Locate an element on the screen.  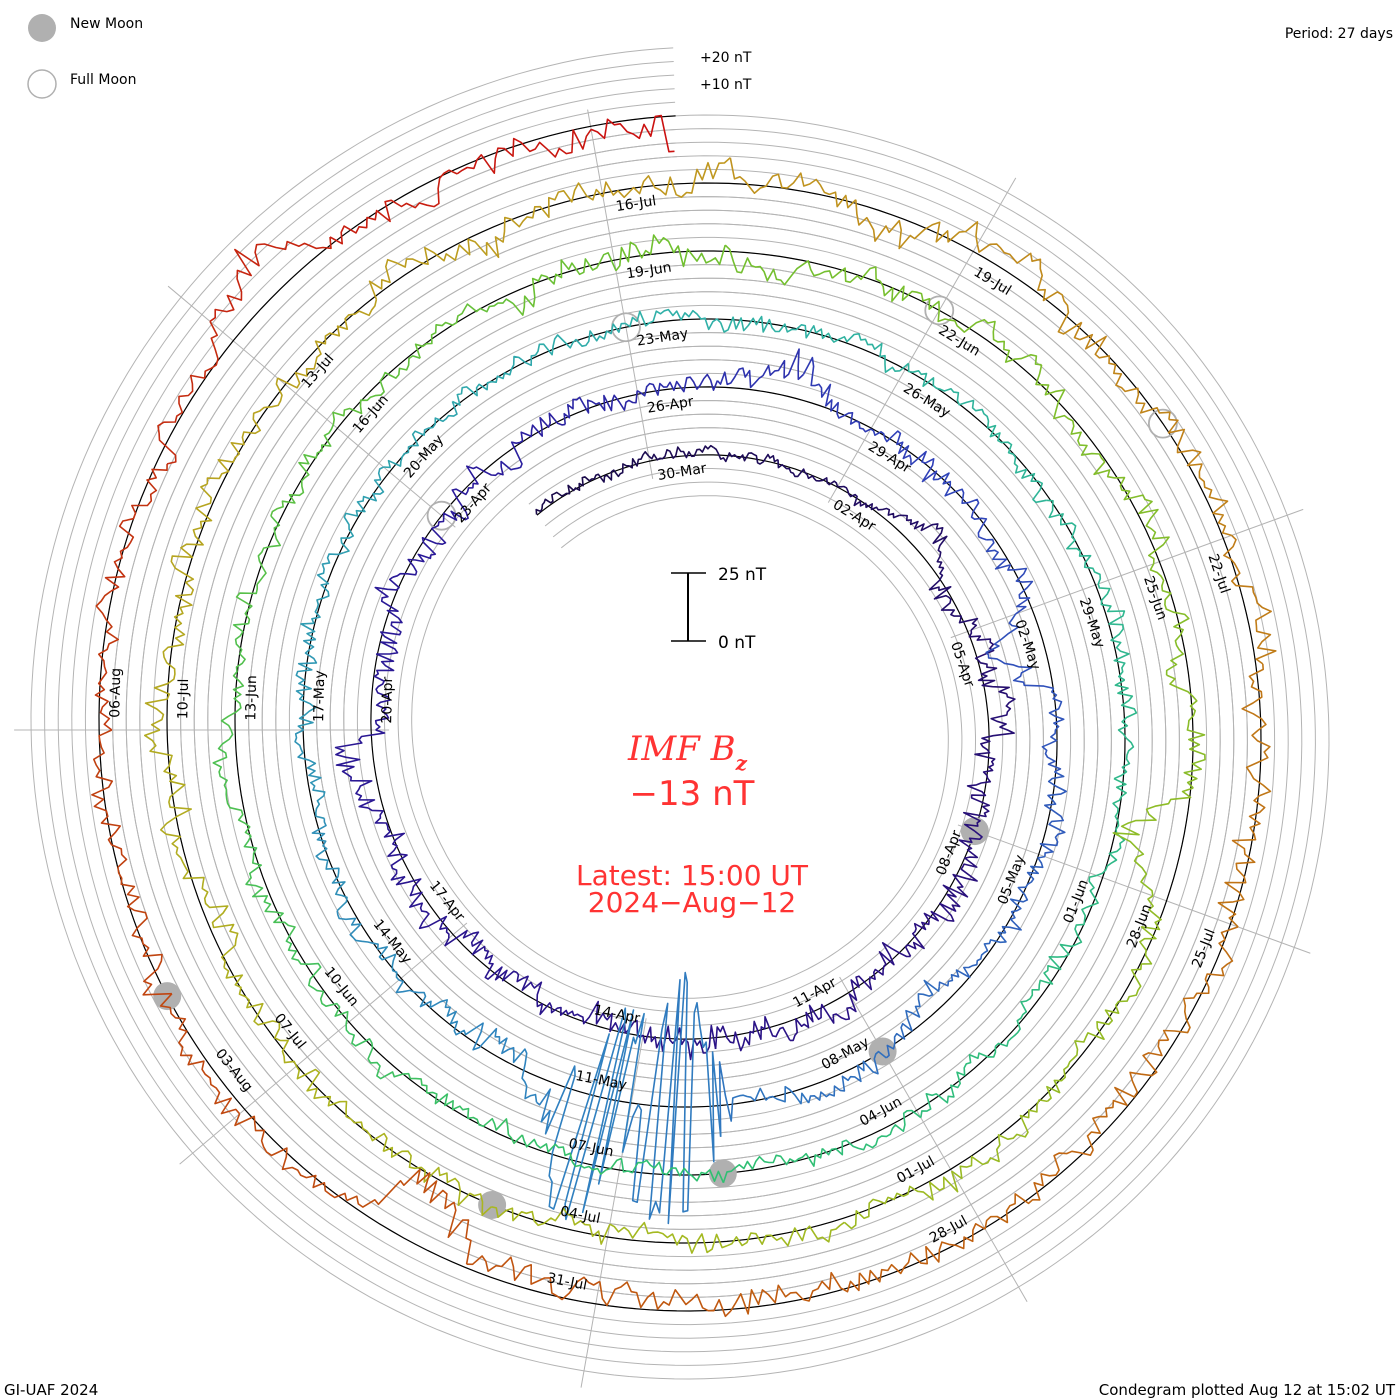
date-label: 03-Aug is located at coordinates (234, 1070).